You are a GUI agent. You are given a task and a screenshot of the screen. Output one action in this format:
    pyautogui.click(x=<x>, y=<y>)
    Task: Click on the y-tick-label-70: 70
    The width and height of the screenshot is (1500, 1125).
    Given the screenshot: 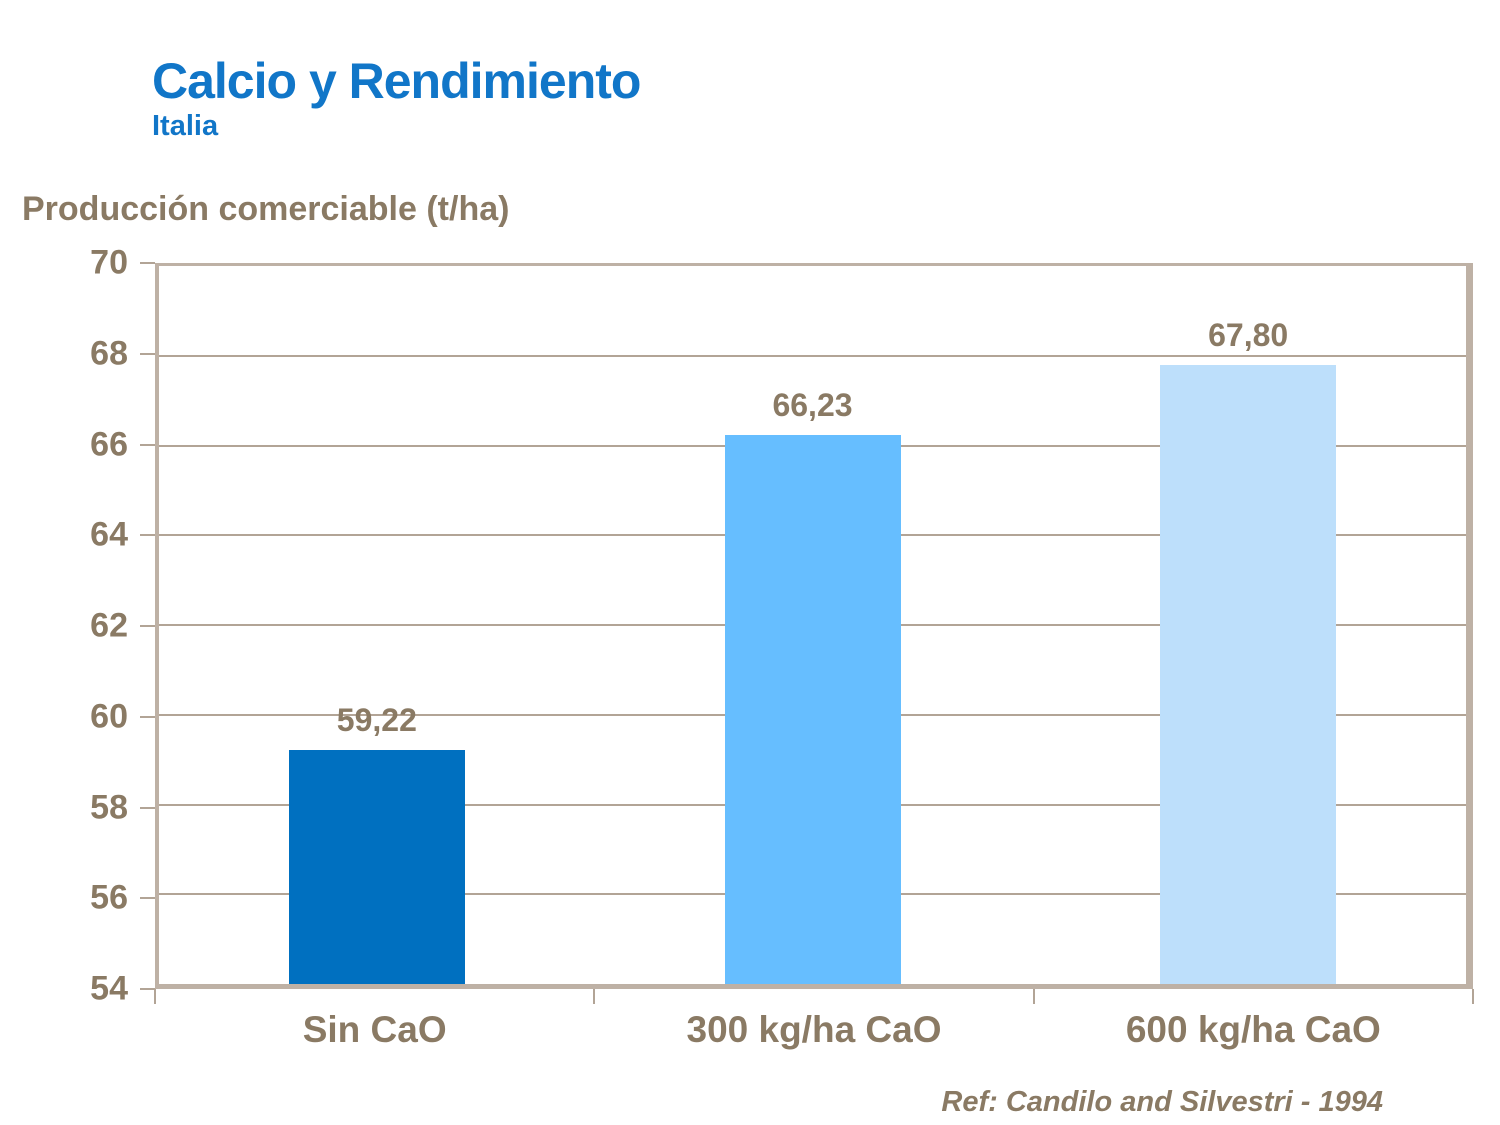 What is the action you would take?
    pyautogui.click(x=109, y=262)
    